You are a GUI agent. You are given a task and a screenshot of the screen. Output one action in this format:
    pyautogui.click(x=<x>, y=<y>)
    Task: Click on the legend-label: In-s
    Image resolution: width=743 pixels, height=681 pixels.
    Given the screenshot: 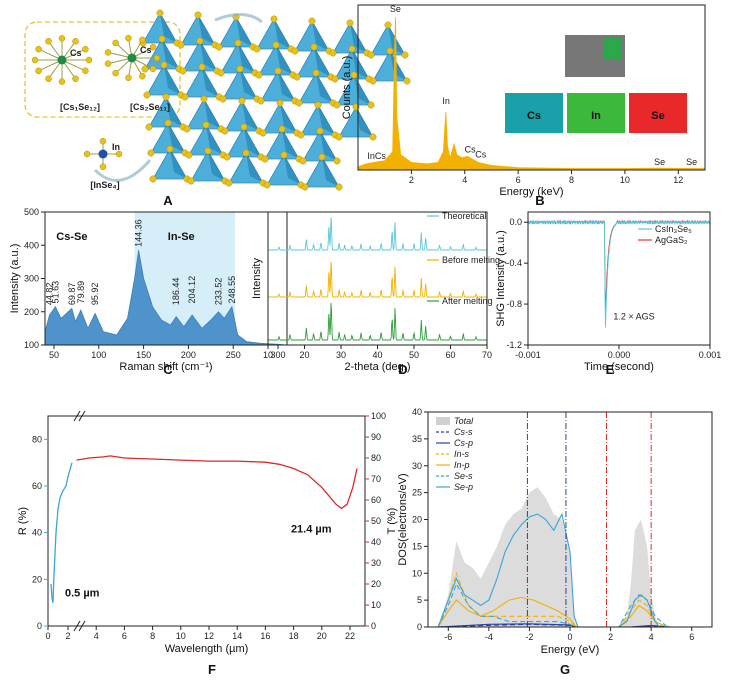 What is the action you would take?
    pyautogui.click(x=462, y=454)
    